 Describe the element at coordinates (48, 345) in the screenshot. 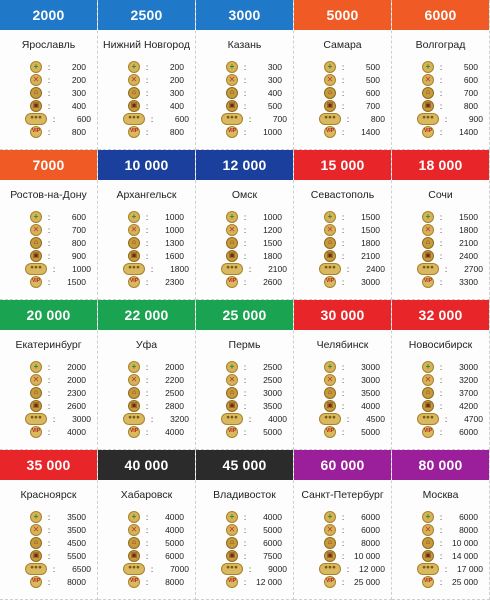

I see `city-name: Екатеринбург` at that location.